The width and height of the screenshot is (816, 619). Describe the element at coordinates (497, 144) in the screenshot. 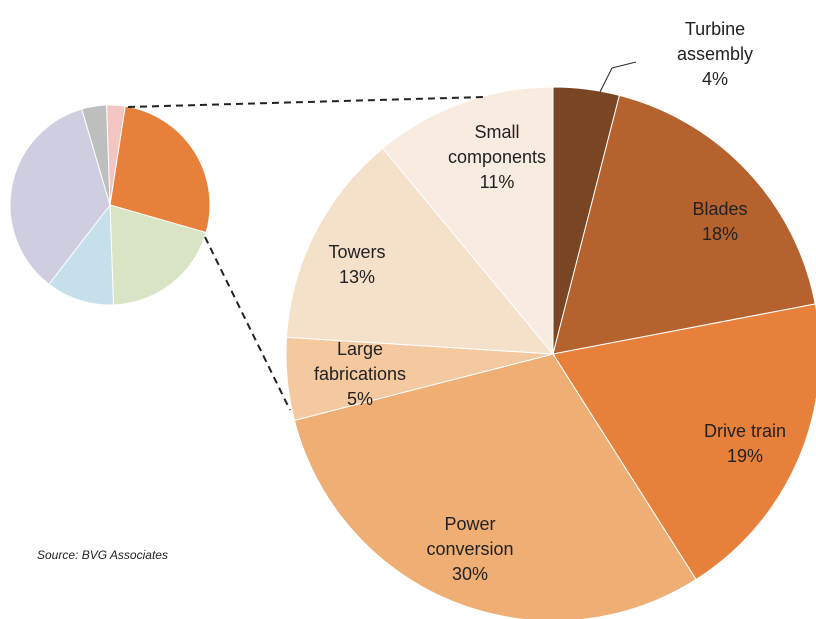

I see `slice-label: Small components` at that location.